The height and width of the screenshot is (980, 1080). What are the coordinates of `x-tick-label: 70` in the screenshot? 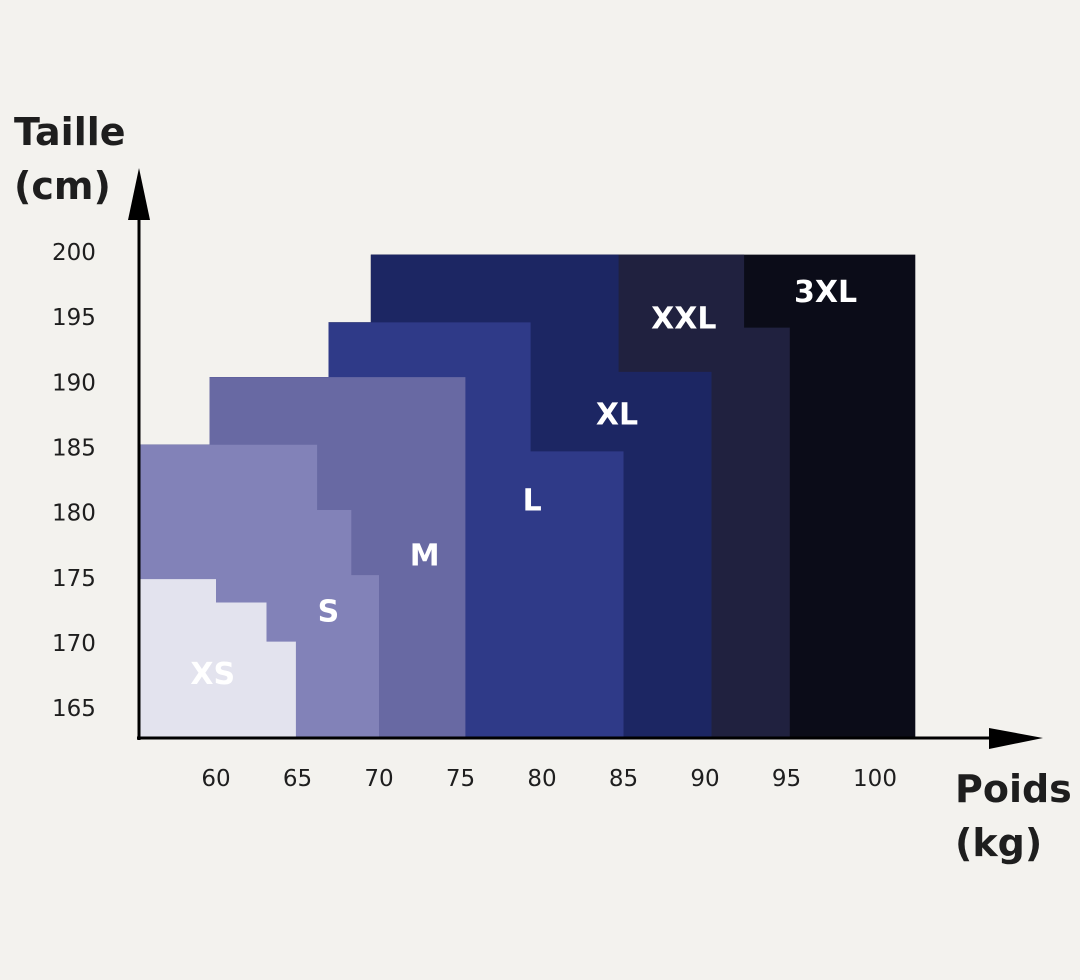 It's located at (378, 779).